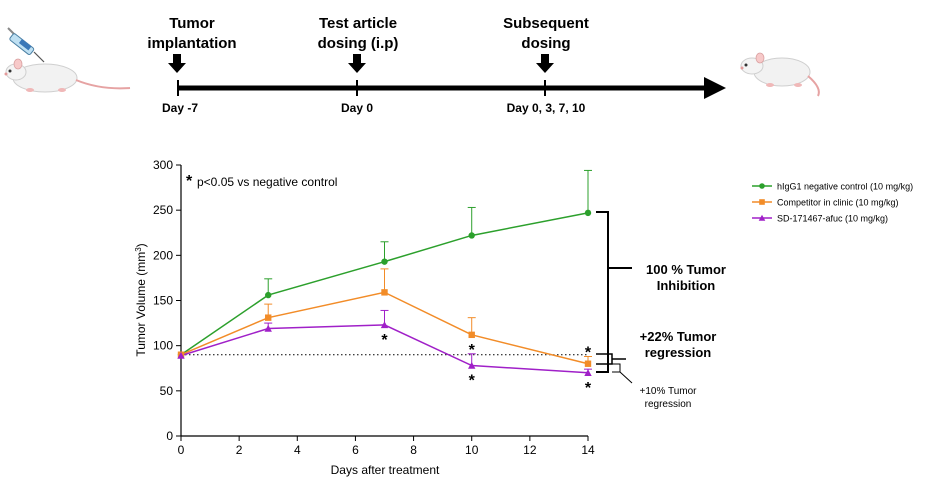 The image size is (936, 479). What do you see at coordinates (678, 336) in the screenshot?
I see `competitor-regression-label-line: +22% Tumor` at bounding box center [678, 336].